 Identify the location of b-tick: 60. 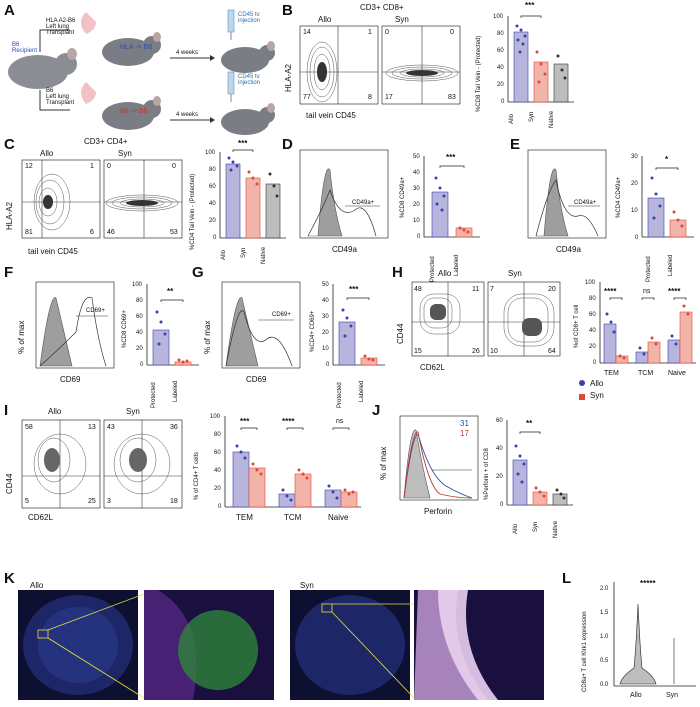
(500, 51).